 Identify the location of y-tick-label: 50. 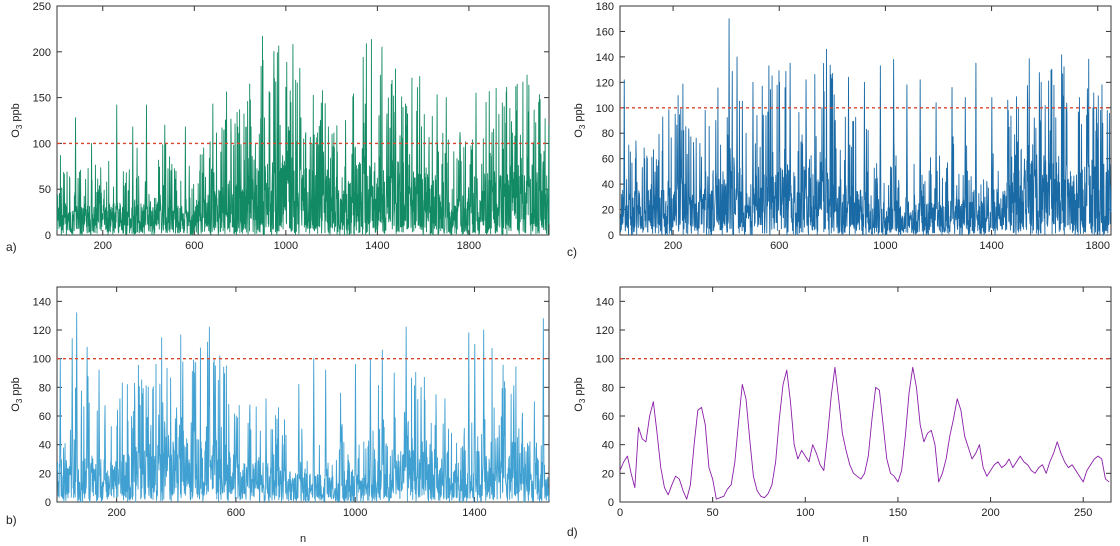
(45, 190).